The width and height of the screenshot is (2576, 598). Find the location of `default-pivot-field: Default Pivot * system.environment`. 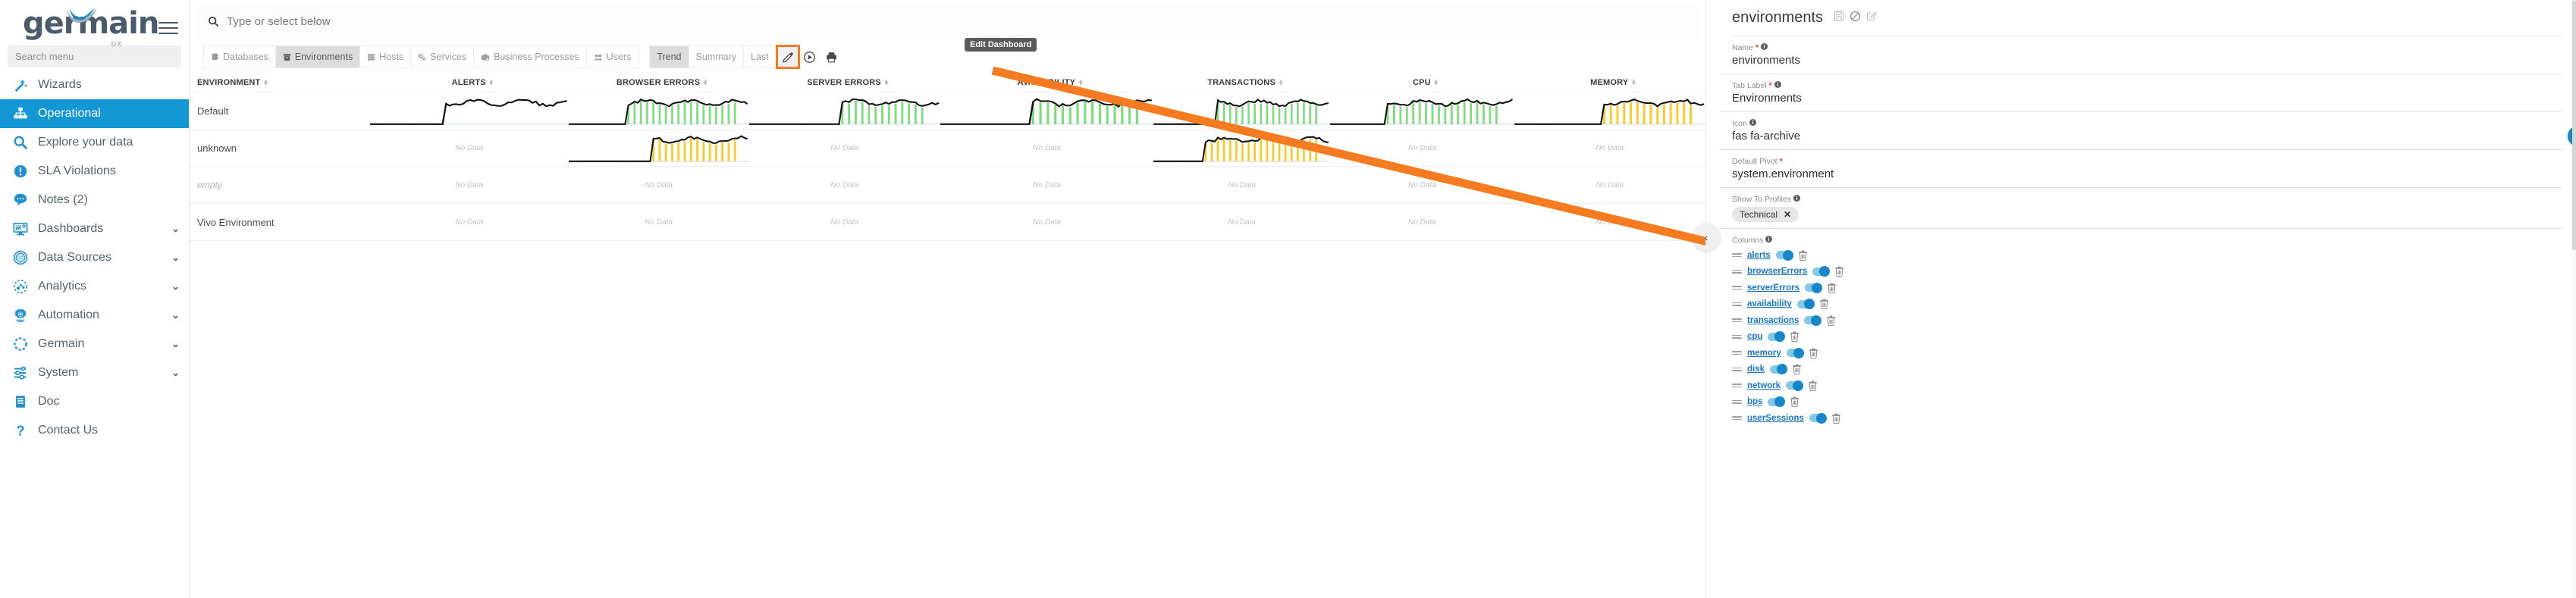

default-pivot-field: Default Pivot * system.environment is located at coordinates (2141, 169).